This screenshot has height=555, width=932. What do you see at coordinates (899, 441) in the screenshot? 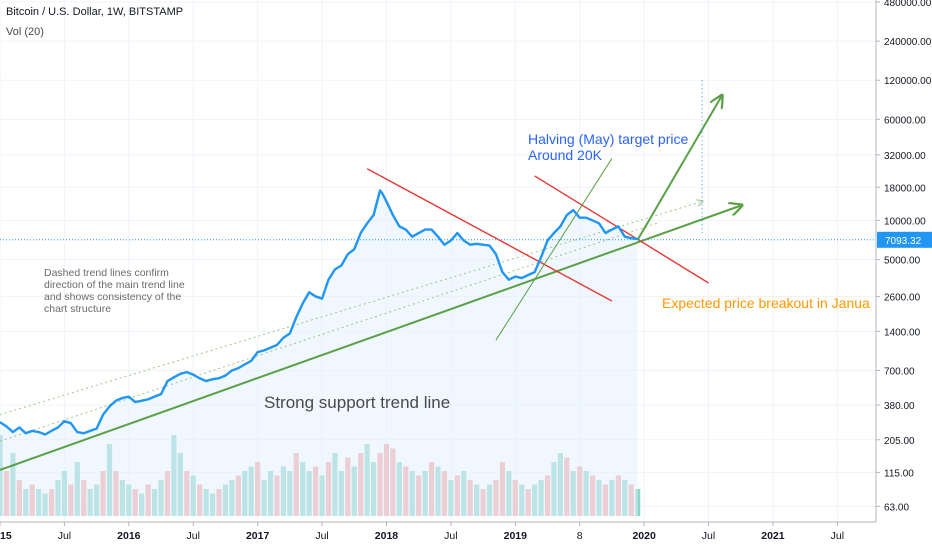
I see `price-tick-label: 205.00` at bounding box center [899, 441].